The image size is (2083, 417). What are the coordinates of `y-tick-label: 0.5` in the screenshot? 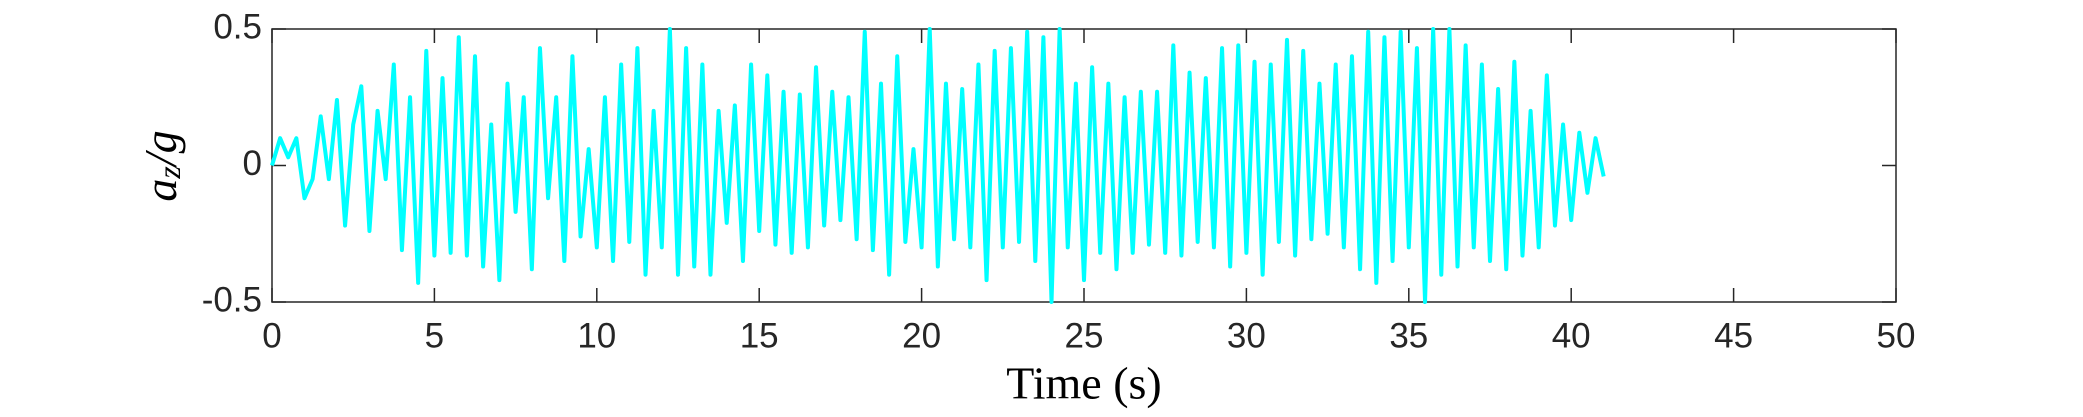 It's located at (237, 26).